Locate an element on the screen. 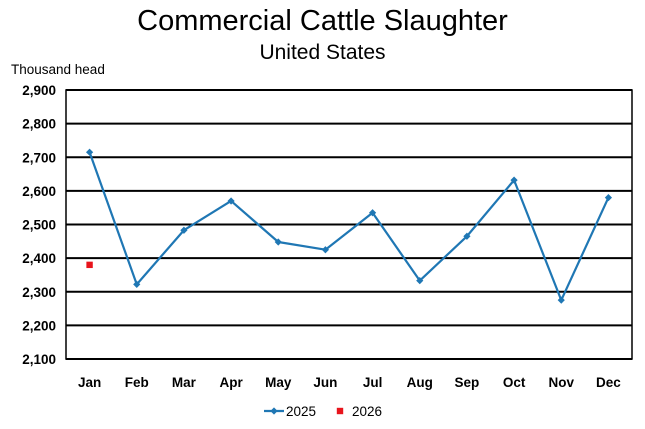  y-tick-label: 2,600 is located at coordinates (39, 191).